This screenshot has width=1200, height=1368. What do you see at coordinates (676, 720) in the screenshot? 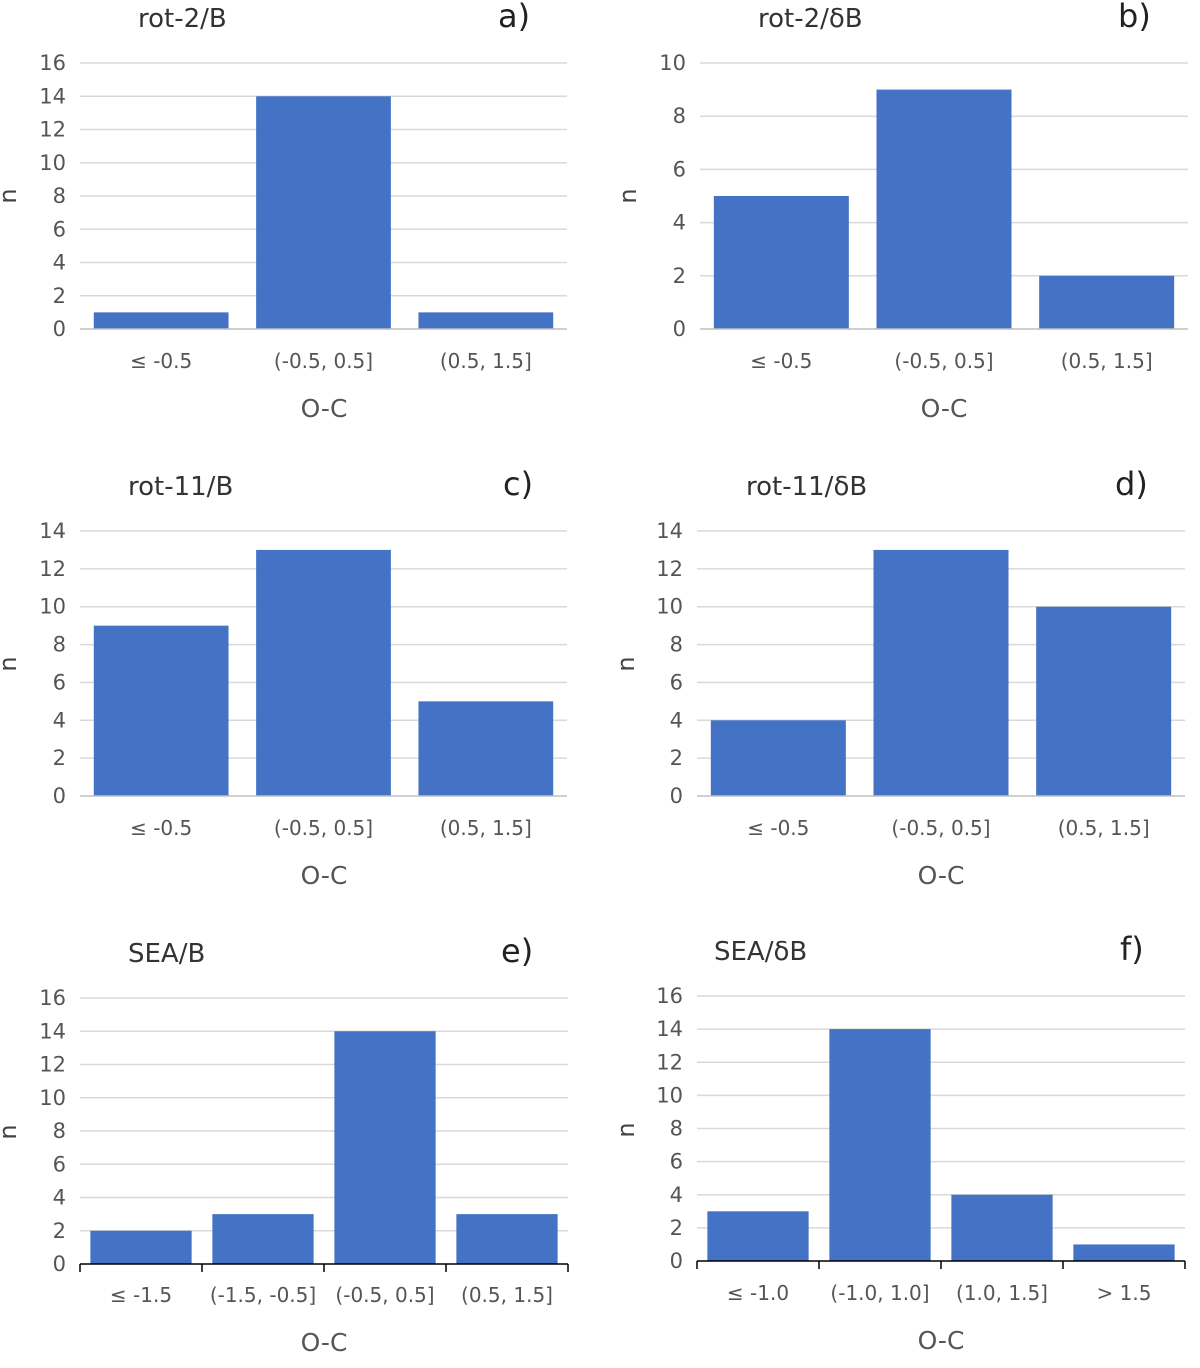
I see `panel-d-ytick-label: 4` at bounding box center [676, 720].